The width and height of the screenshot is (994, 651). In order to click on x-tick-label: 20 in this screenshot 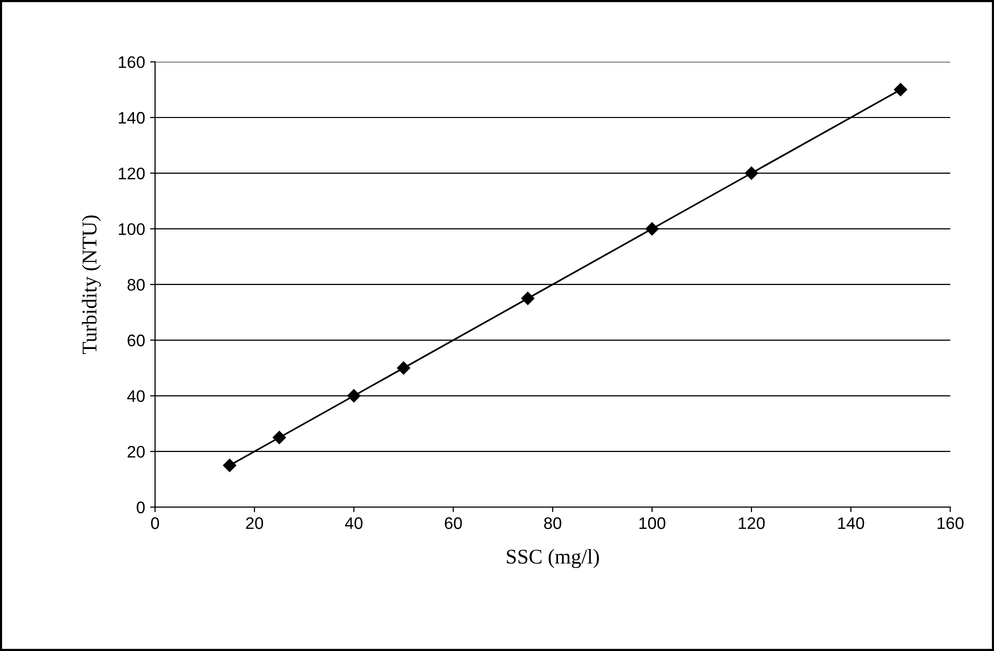, I will do `click(255, 523)`.